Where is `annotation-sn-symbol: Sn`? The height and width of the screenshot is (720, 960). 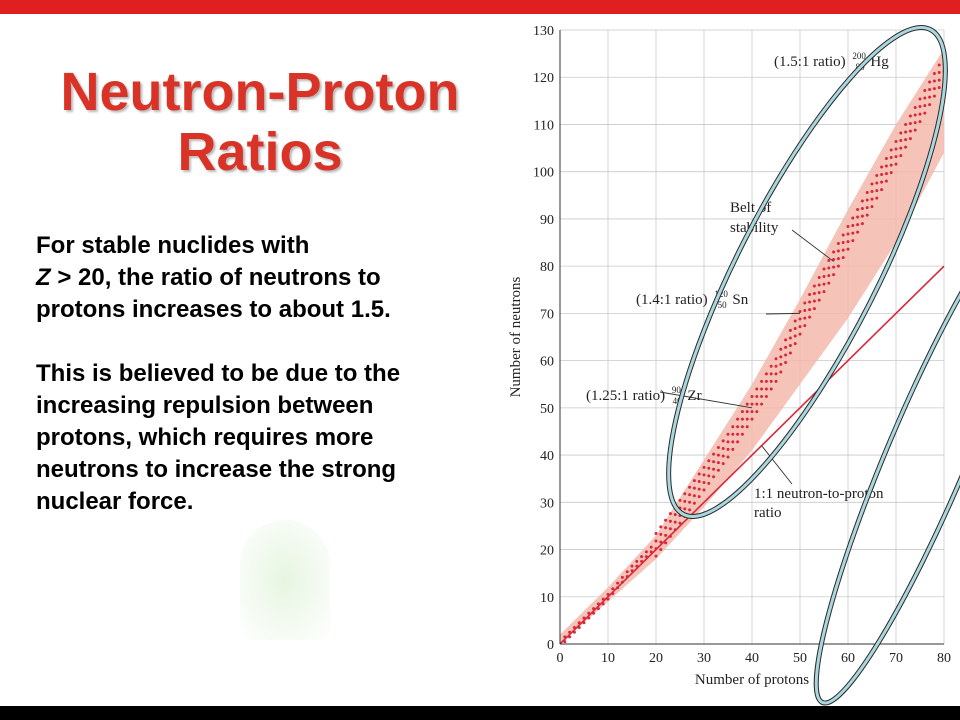
annotation-sn-symbol: Sn is located at coordinates (740, 300).